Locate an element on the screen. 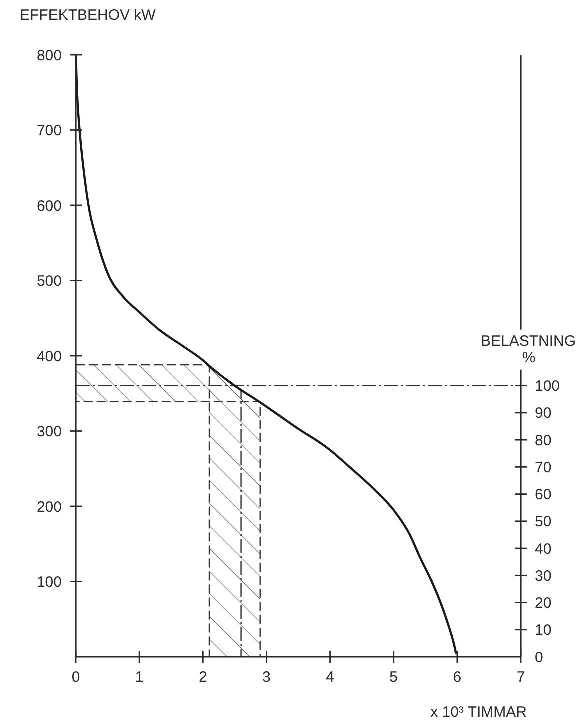 The image size is (581, 723). y-tick-label: 500 is located at coordinates (49, 281).